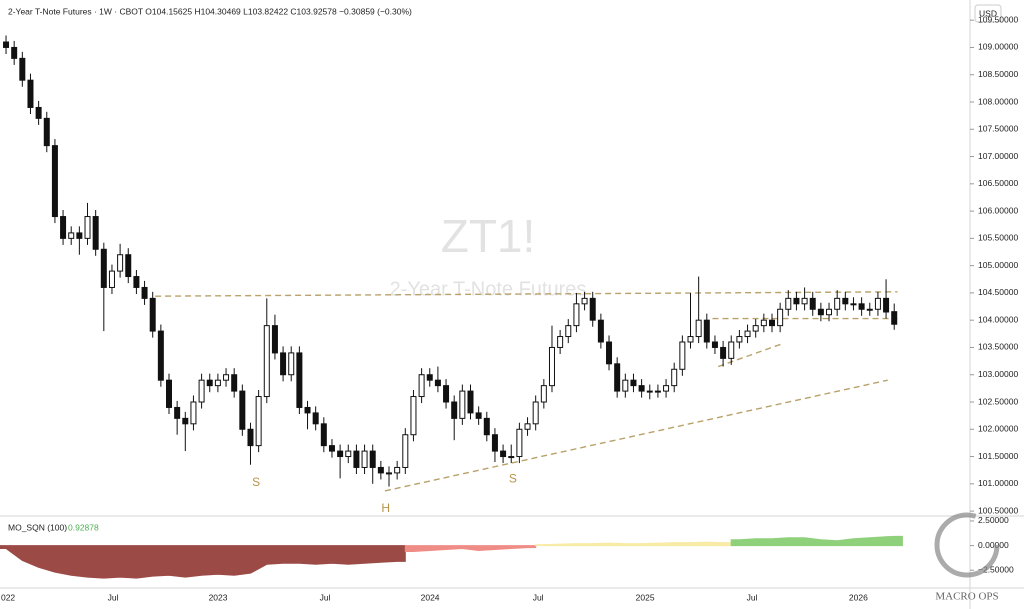 This screenshot has width=1024, height=609. What do you see at coordinates (998, 156) in the screenshot?
I see `y-tick-label: 107.00000` at bounding box center [998, 156].